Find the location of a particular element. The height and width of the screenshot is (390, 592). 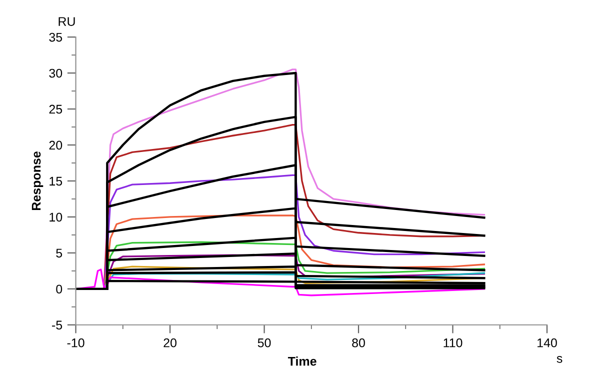

x-tick-label: 20 is located at coordinates (170, 343).